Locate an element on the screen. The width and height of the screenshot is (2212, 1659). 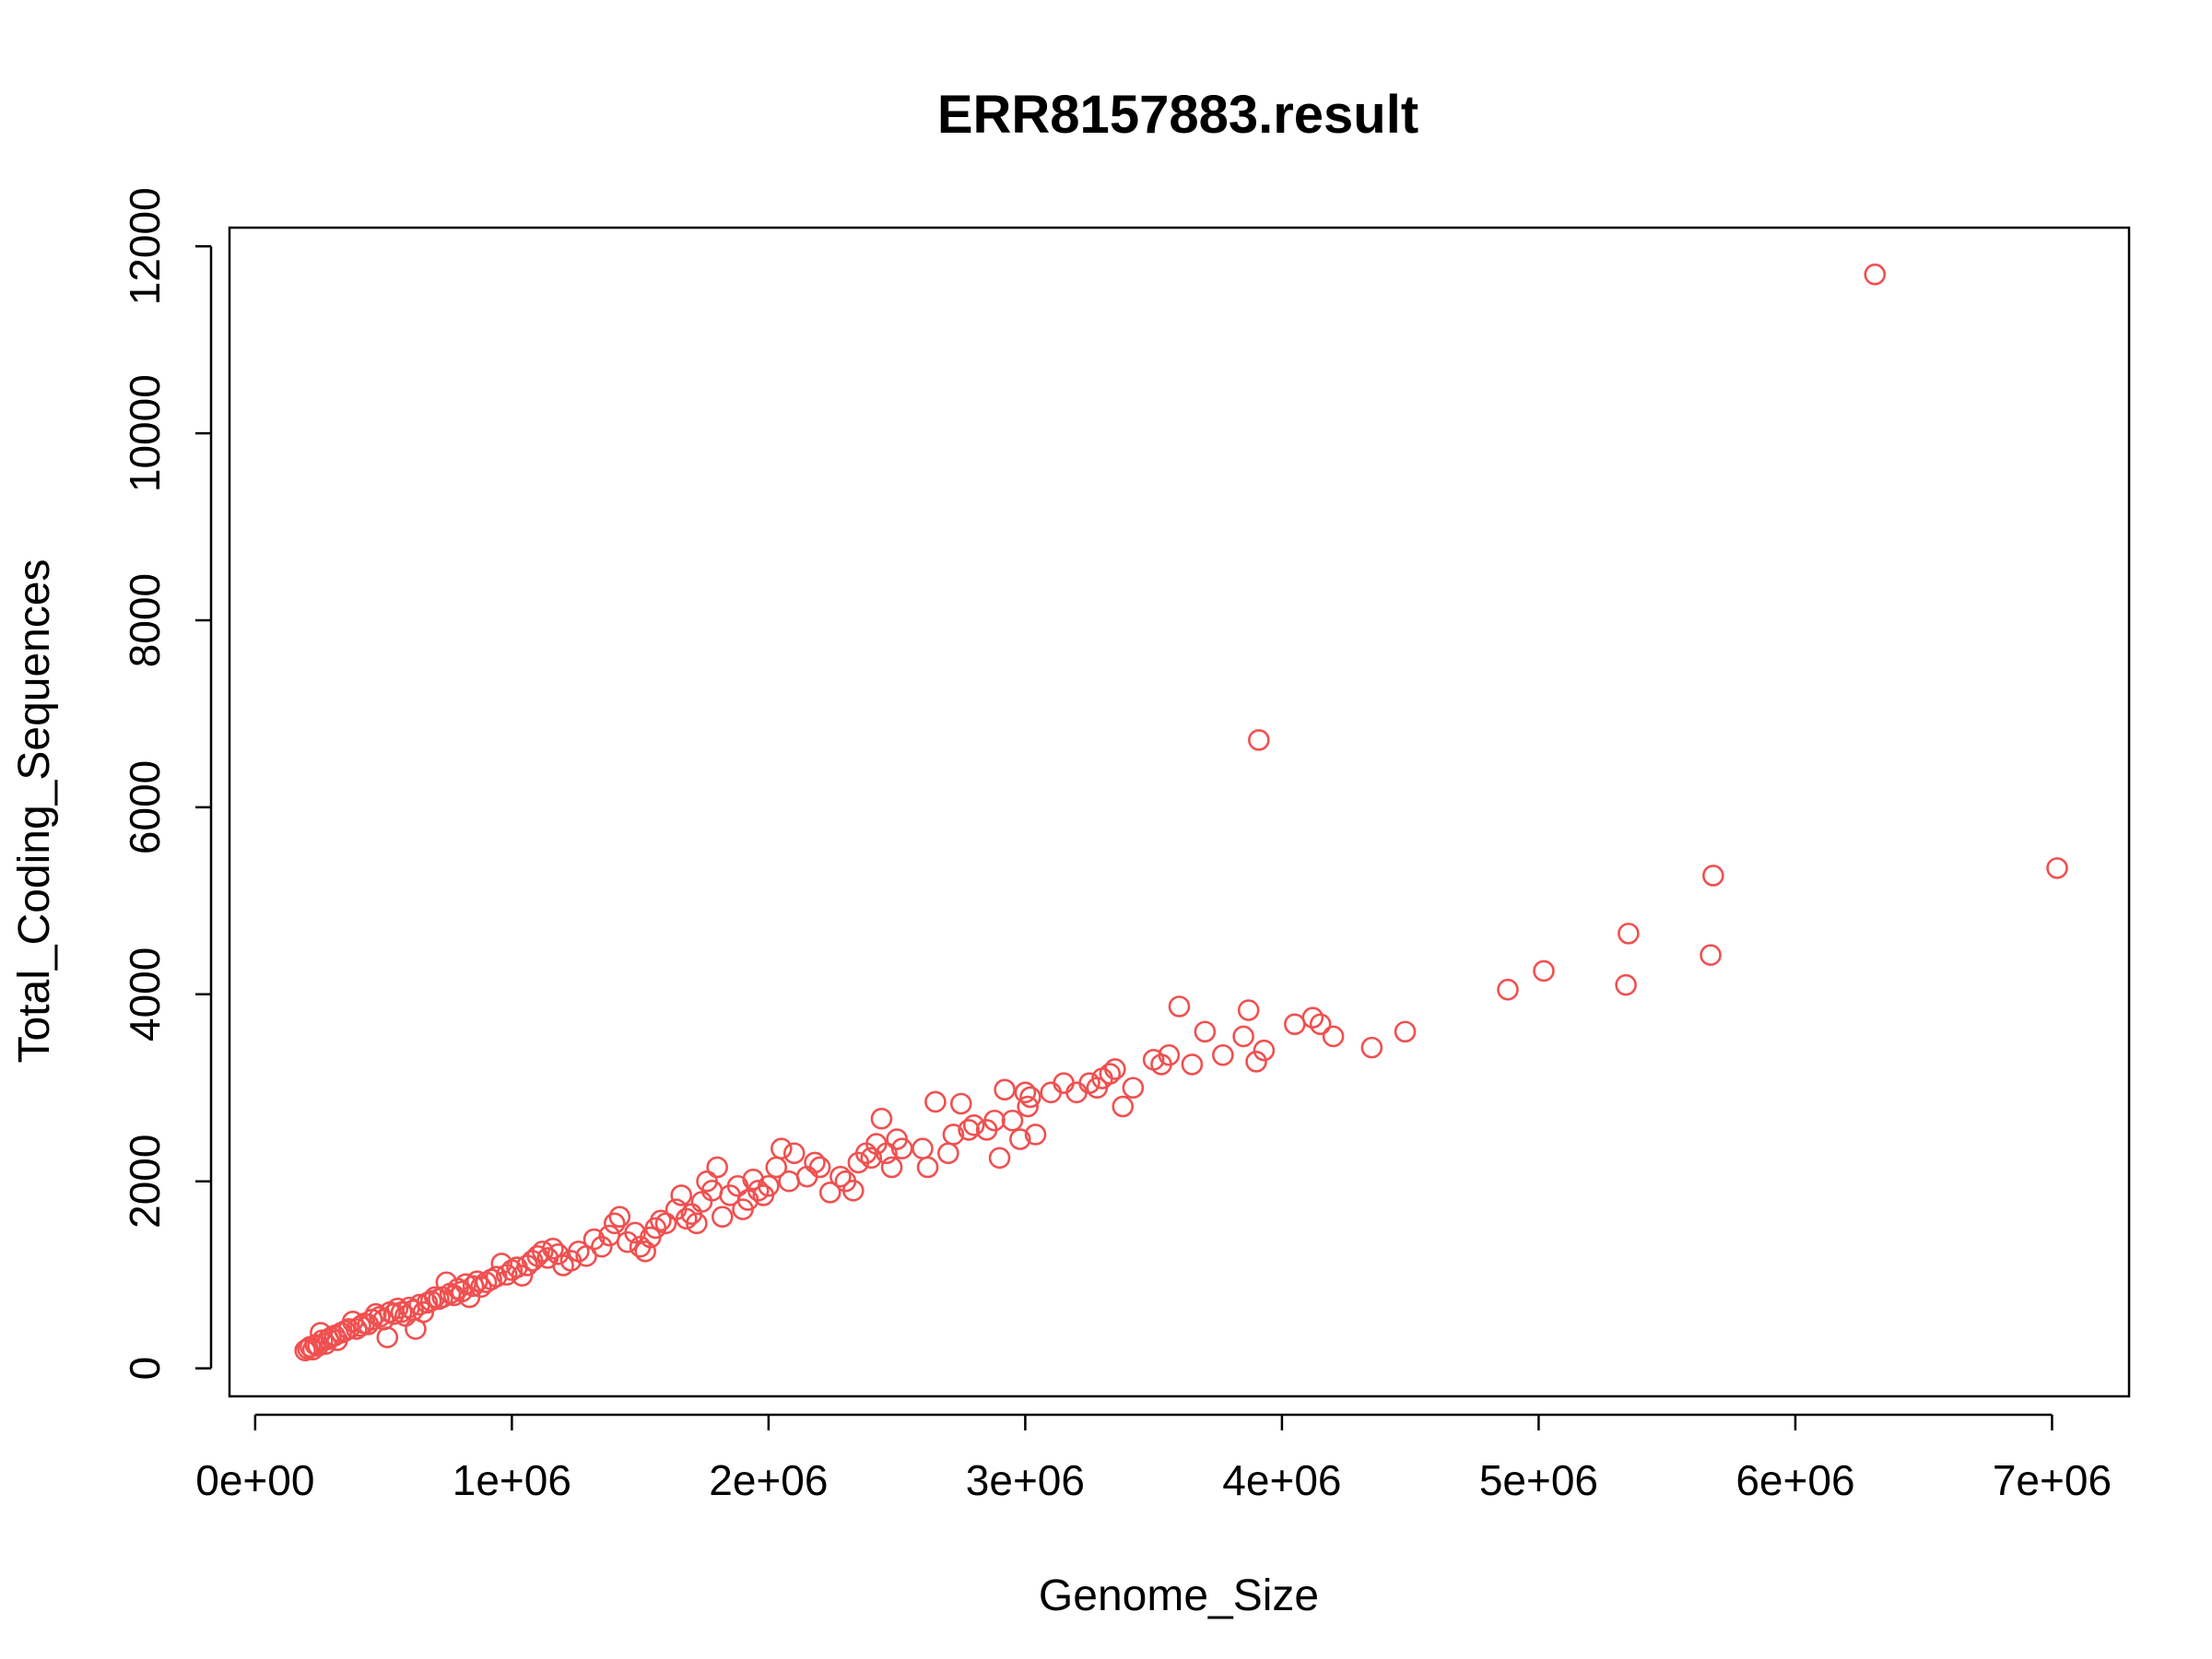
x-axis-label: Genome_Size is located at coordinates (1179, 1595).